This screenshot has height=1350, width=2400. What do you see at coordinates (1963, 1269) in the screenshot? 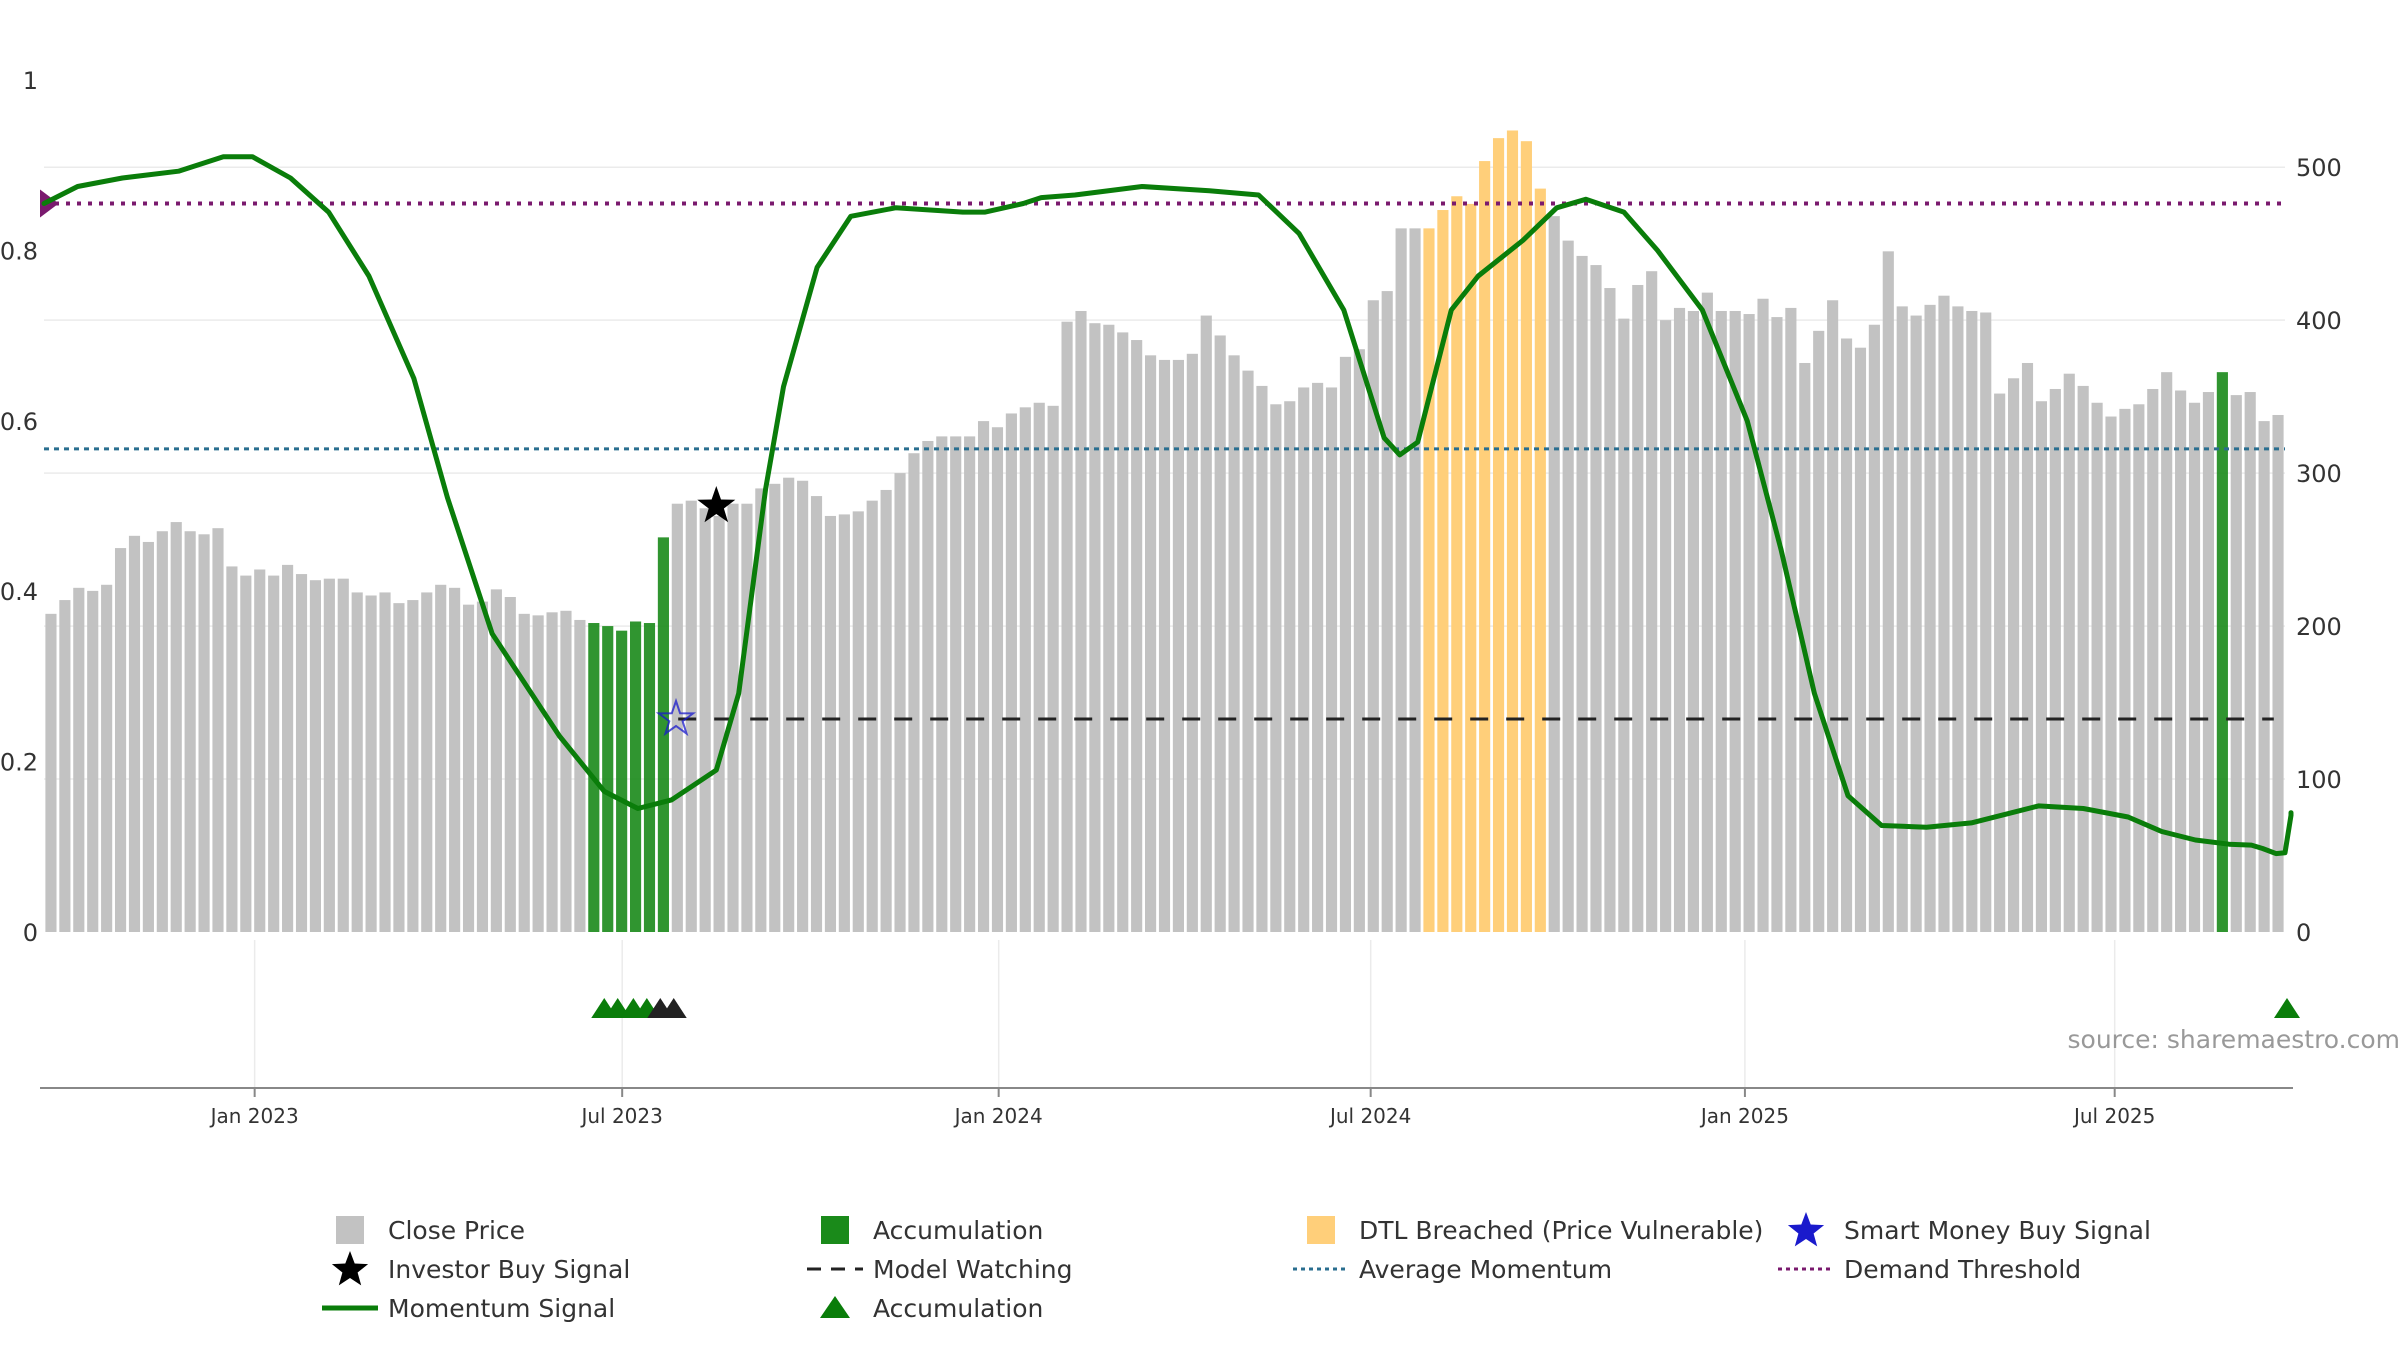
I see `legend-label: Demand Threshold` at bounding box center [1963, 1269].